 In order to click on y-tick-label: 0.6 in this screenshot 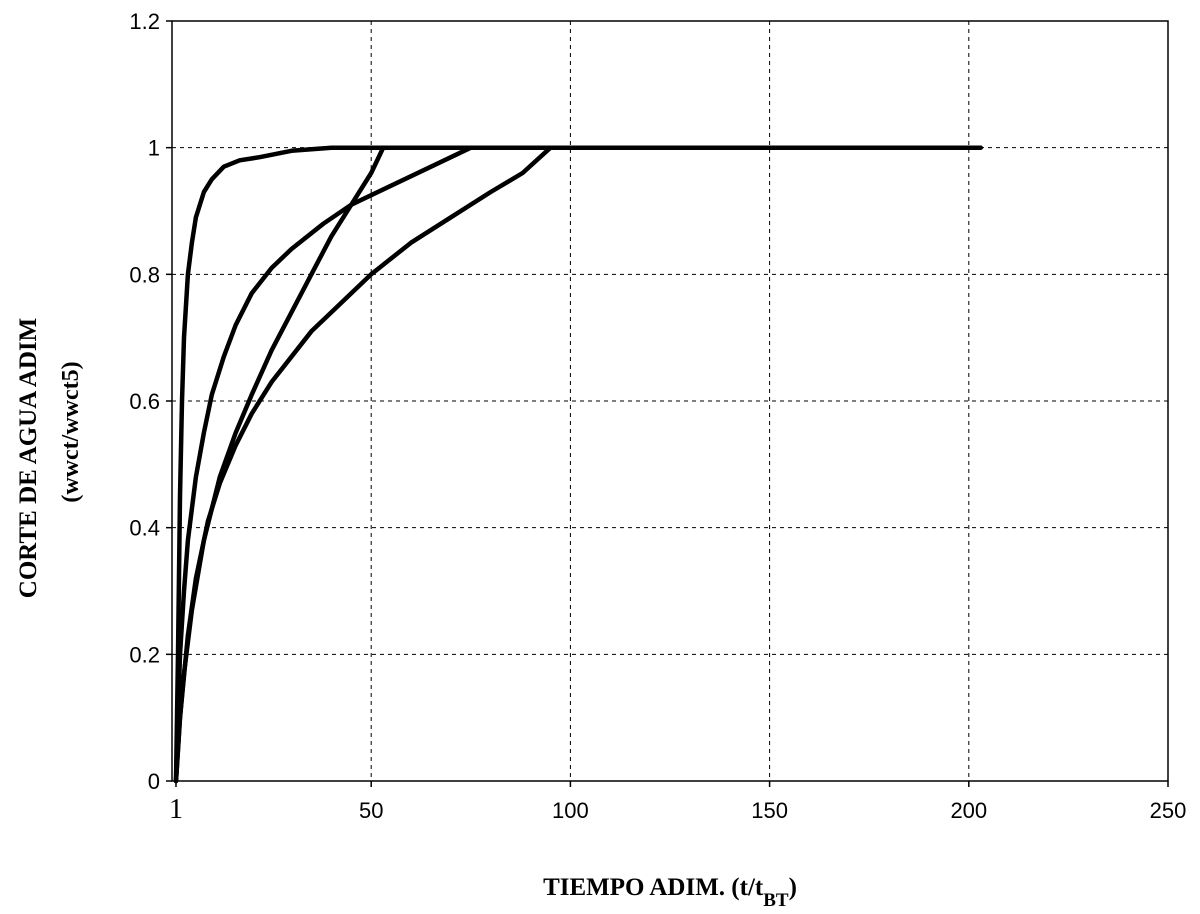, I will do `click(144, 401)`.